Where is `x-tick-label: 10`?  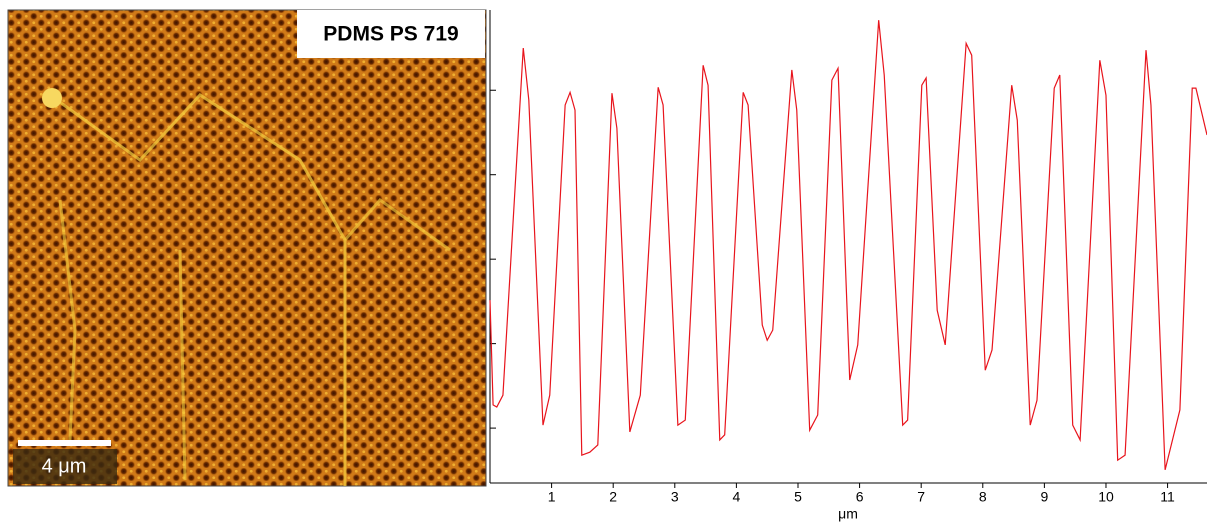 x-tick-label: 10 is located at coordinates (1106, 497).